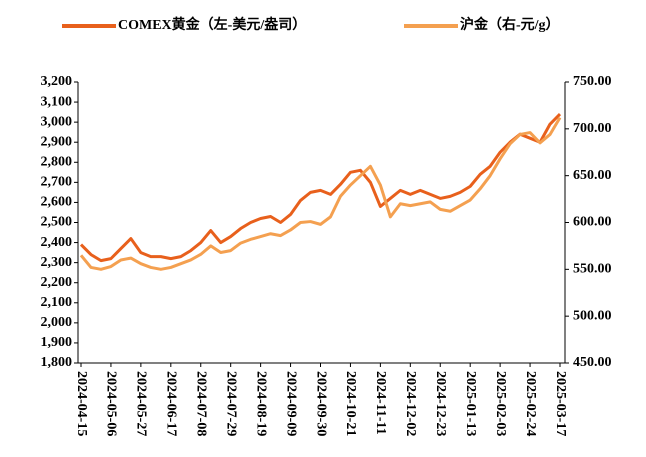  I want to click on x-tick-label: 2025-02-24, so click(530, 403).